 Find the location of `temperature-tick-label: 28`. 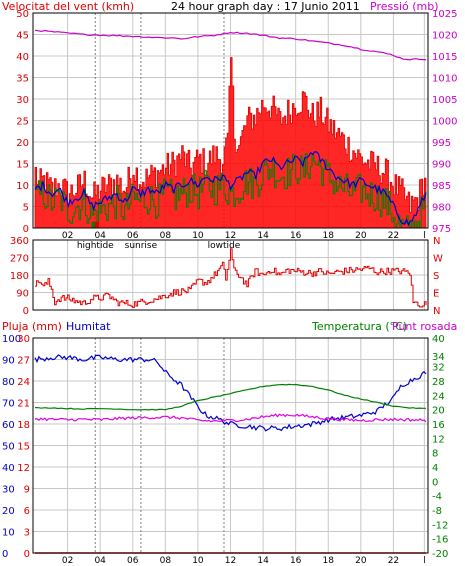

temperature-tick-label: 28 is located at coordinates (438, 382).